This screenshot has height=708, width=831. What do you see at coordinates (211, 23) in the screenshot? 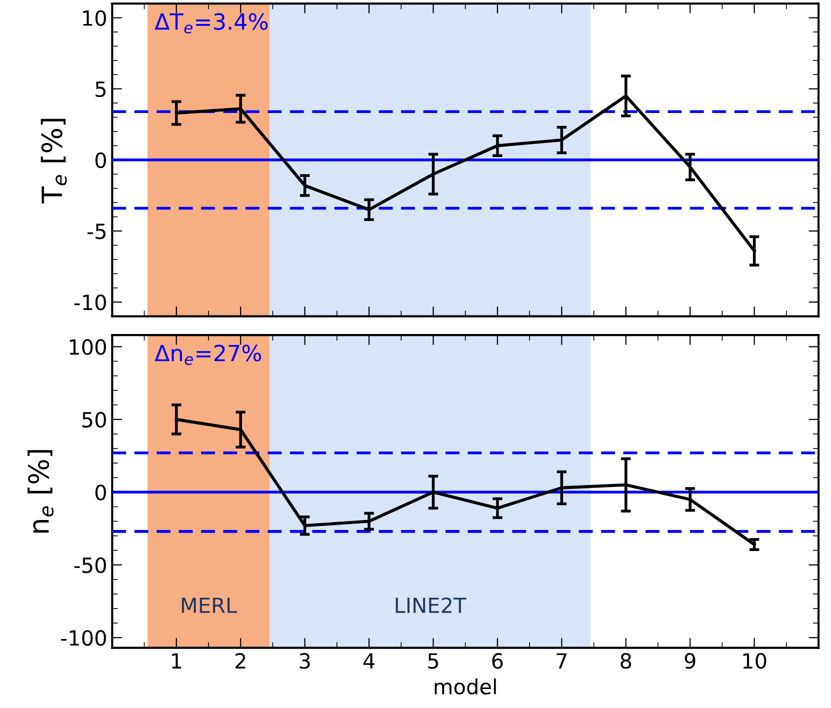
I see `annotation: ΔT$_{e}$=3.4%` at bounding box center [211, 23].